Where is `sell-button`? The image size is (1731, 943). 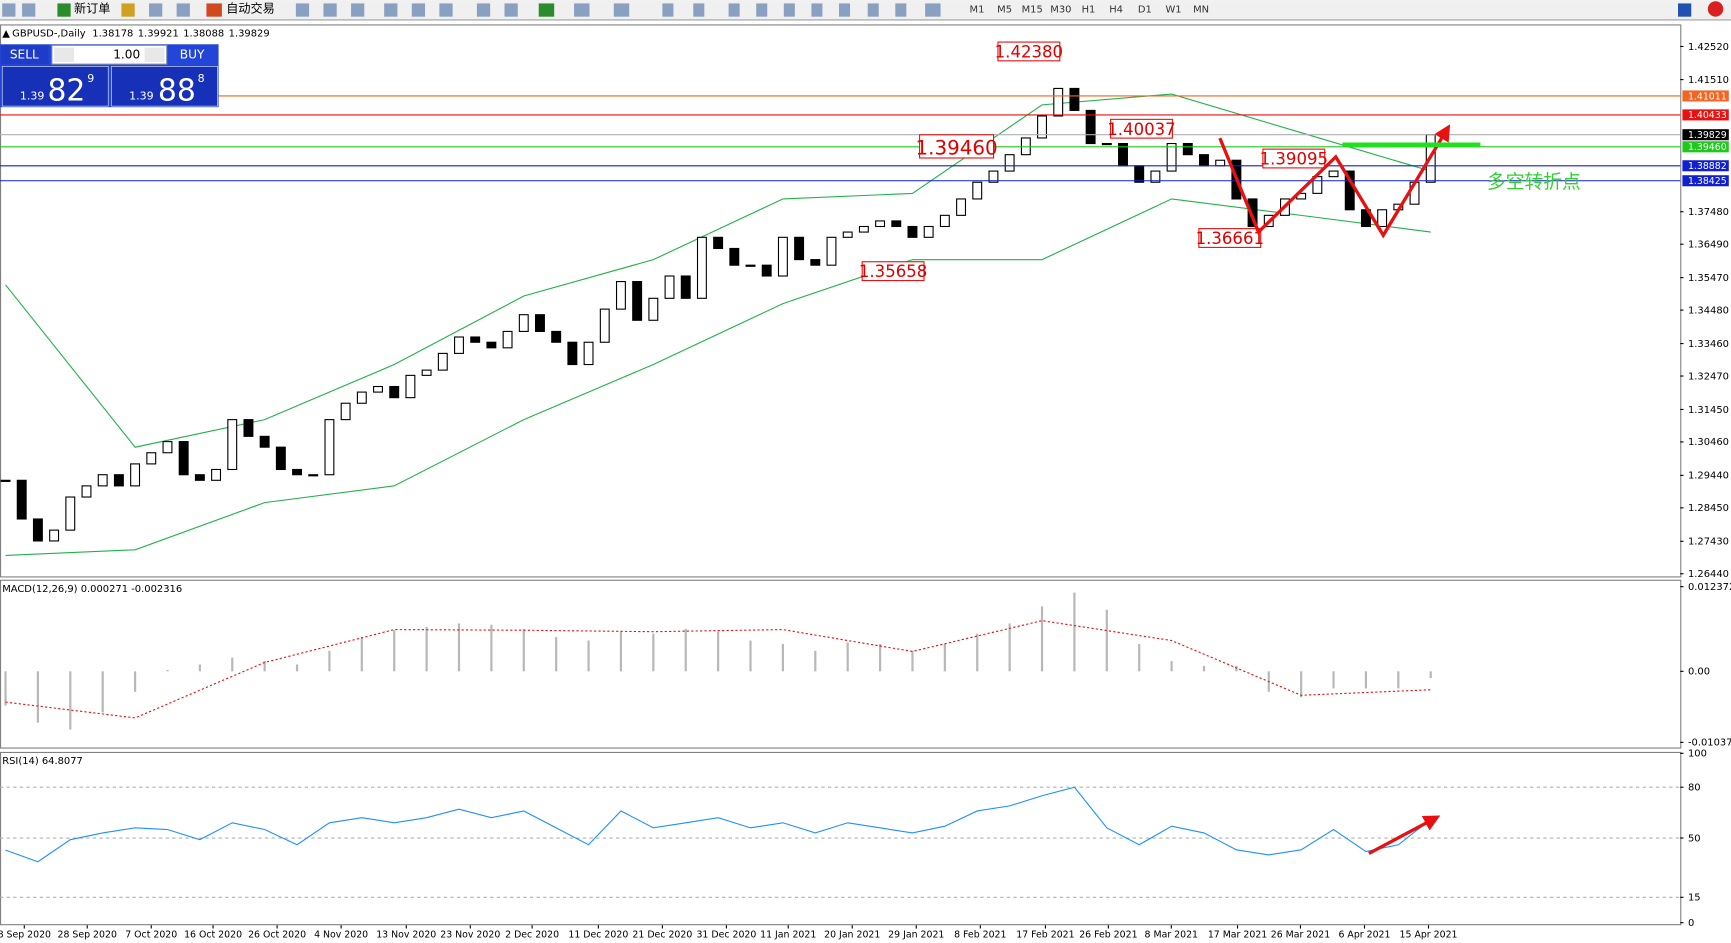
sell-button is located at coordinates (25, 55).